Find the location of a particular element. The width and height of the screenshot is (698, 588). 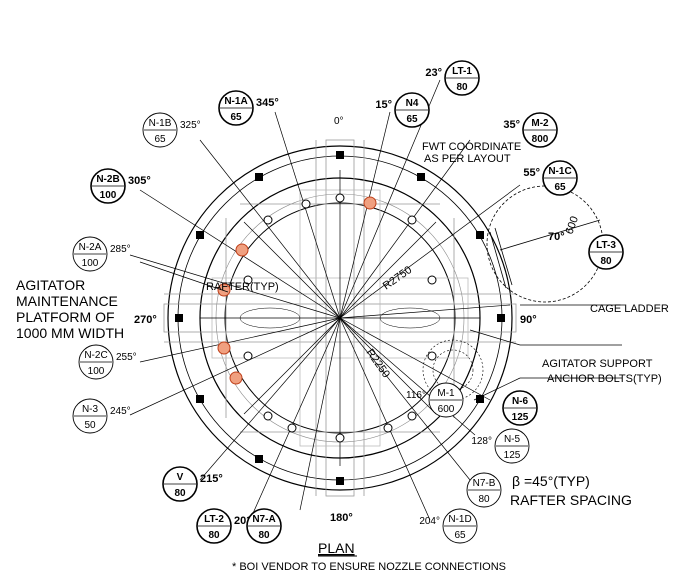

nozzle-callout: N-2A 100 285° is located at coordinates (101, 254).